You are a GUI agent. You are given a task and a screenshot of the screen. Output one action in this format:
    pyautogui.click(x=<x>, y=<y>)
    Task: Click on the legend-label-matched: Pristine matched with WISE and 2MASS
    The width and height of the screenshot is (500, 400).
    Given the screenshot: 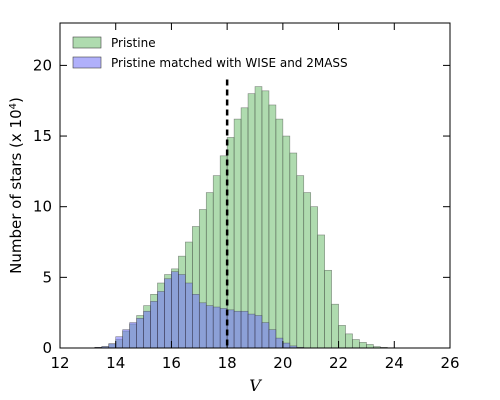 What is the action you would take?
    pyautogui.click(x=229, y=63)
    